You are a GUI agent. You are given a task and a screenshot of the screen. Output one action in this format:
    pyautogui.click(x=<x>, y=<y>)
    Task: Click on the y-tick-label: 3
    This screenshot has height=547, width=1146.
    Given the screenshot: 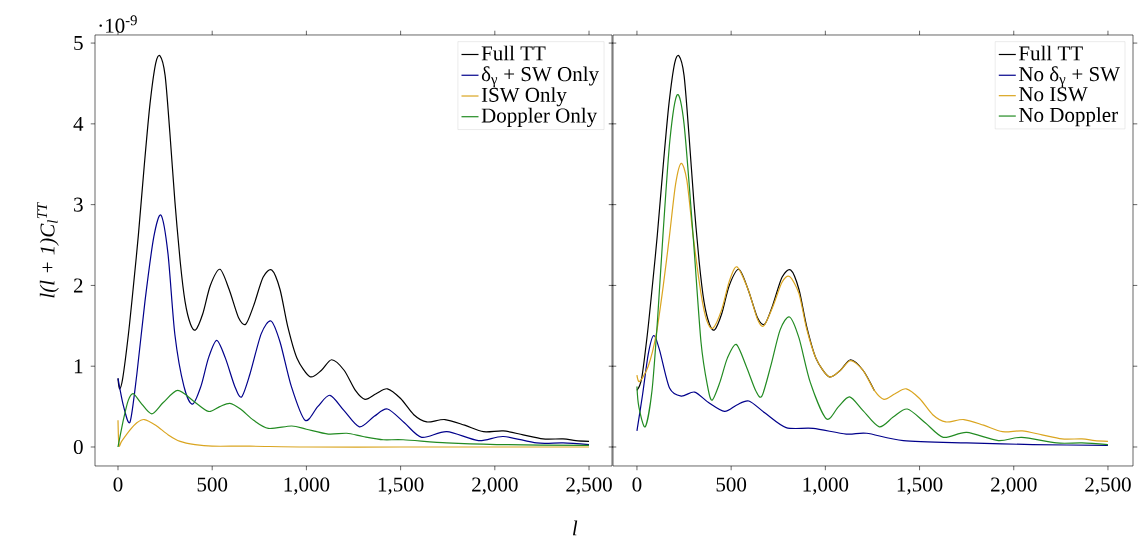 What is the action you would take?
    pyautogui.click(x=78, y=204)
    